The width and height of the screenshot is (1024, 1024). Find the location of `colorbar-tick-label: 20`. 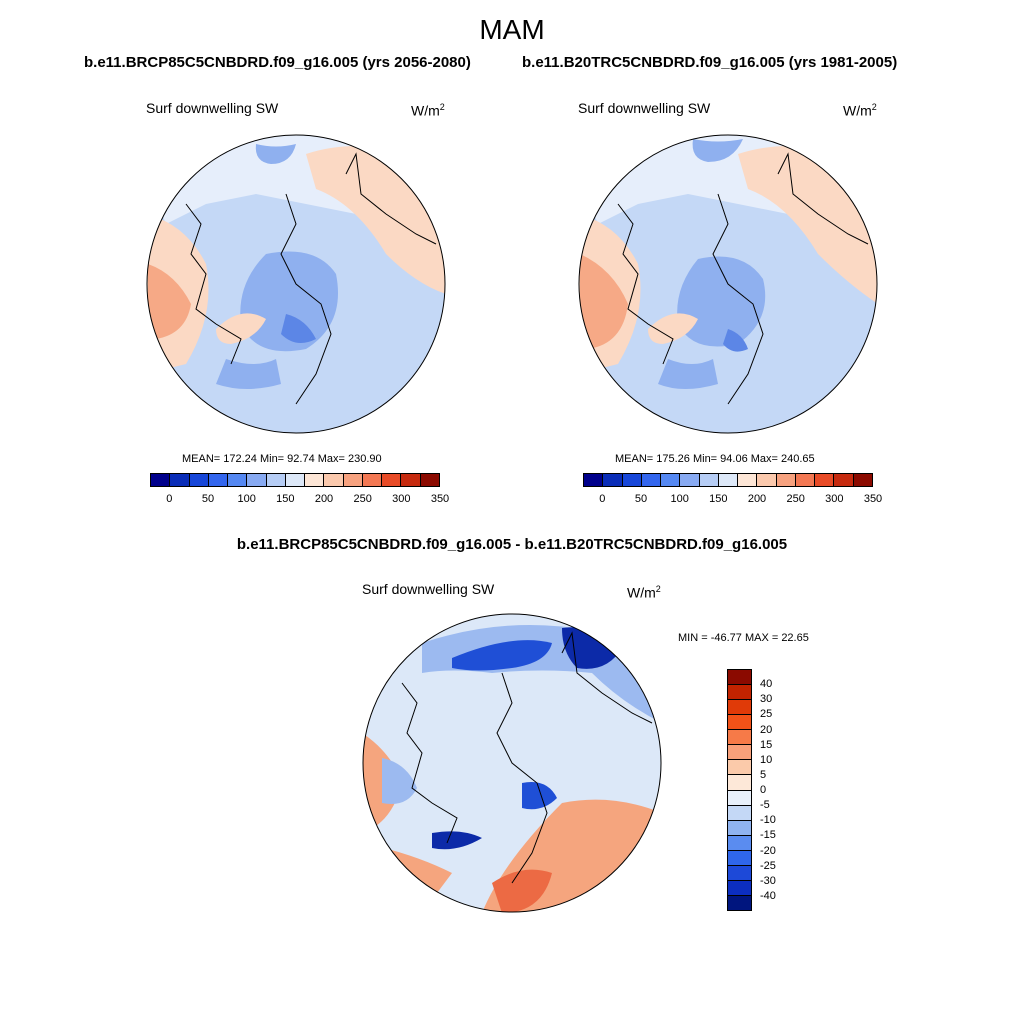

colorbar-tick-label: 20 is located at coordinates (766, 729).